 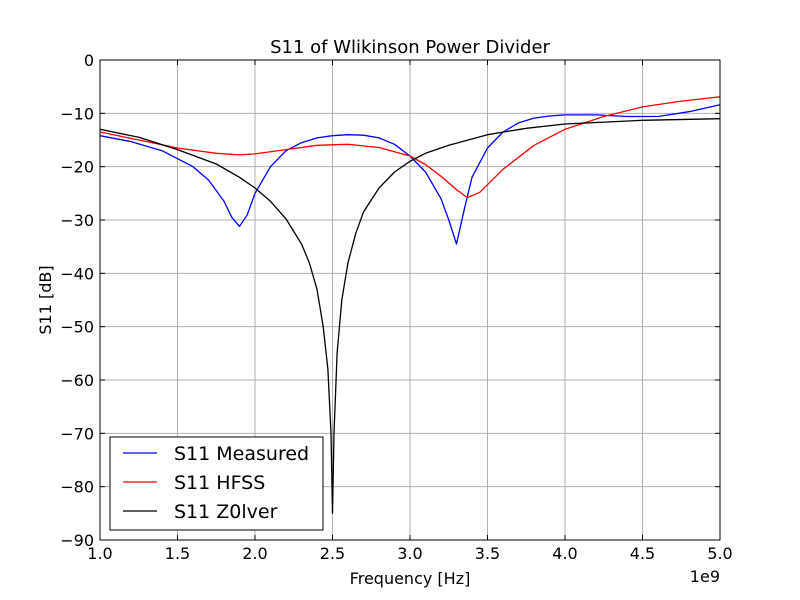 I want to click on x-tick-label: 2.0, so click(x=254, y=553).